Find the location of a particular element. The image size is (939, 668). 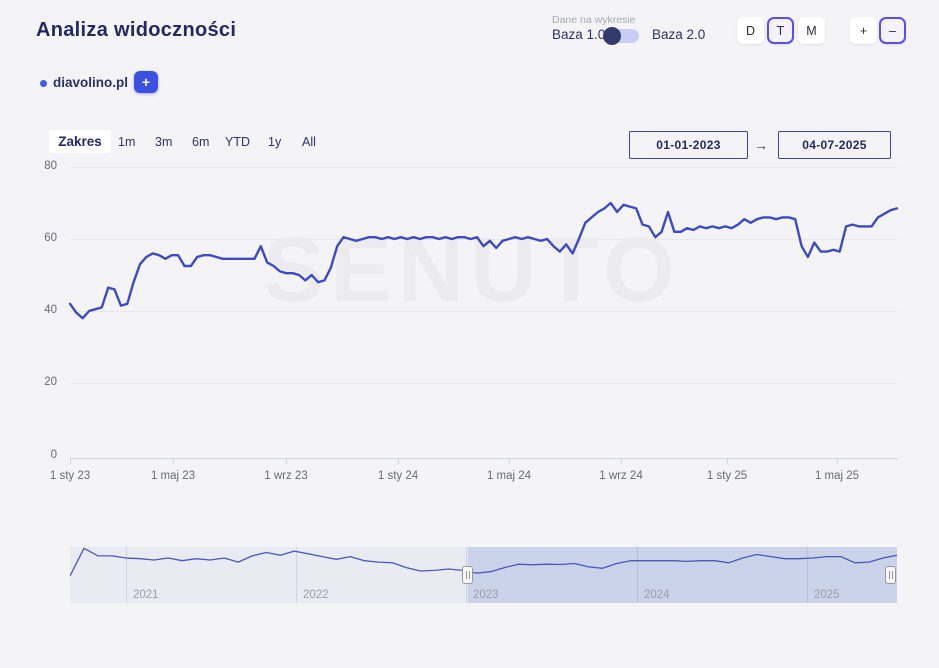

navigator-year-label: 2021 is located at coordinates (146, 595).